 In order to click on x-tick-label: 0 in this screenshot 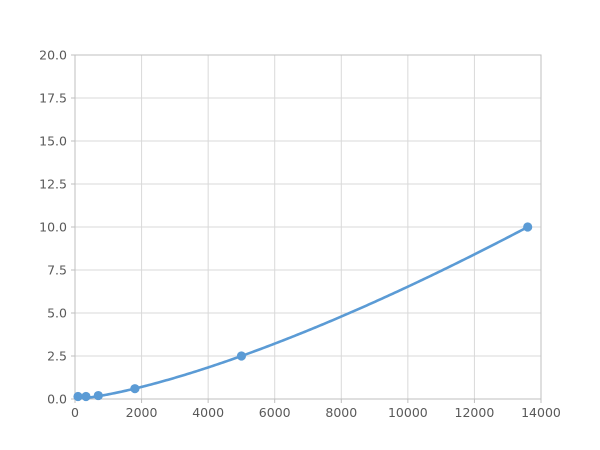, I will do `click(75, 412)`.